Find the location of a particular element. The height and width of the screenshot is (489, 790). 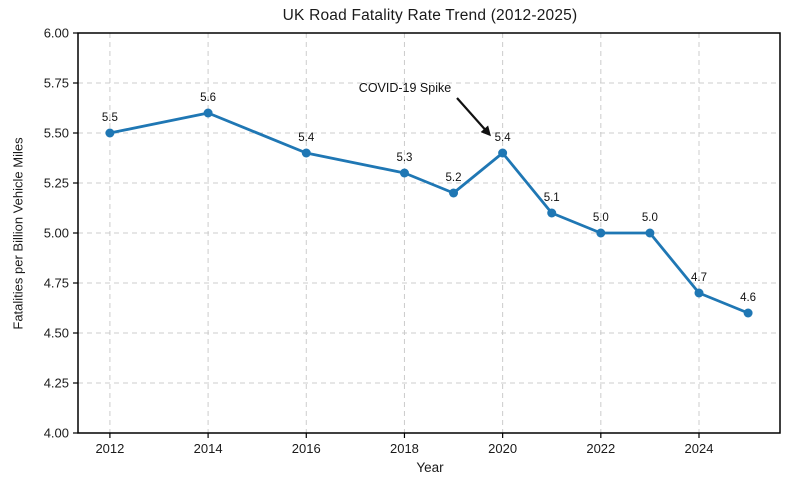

x-tick-label: 2018 is located at coordinates (404, 448).